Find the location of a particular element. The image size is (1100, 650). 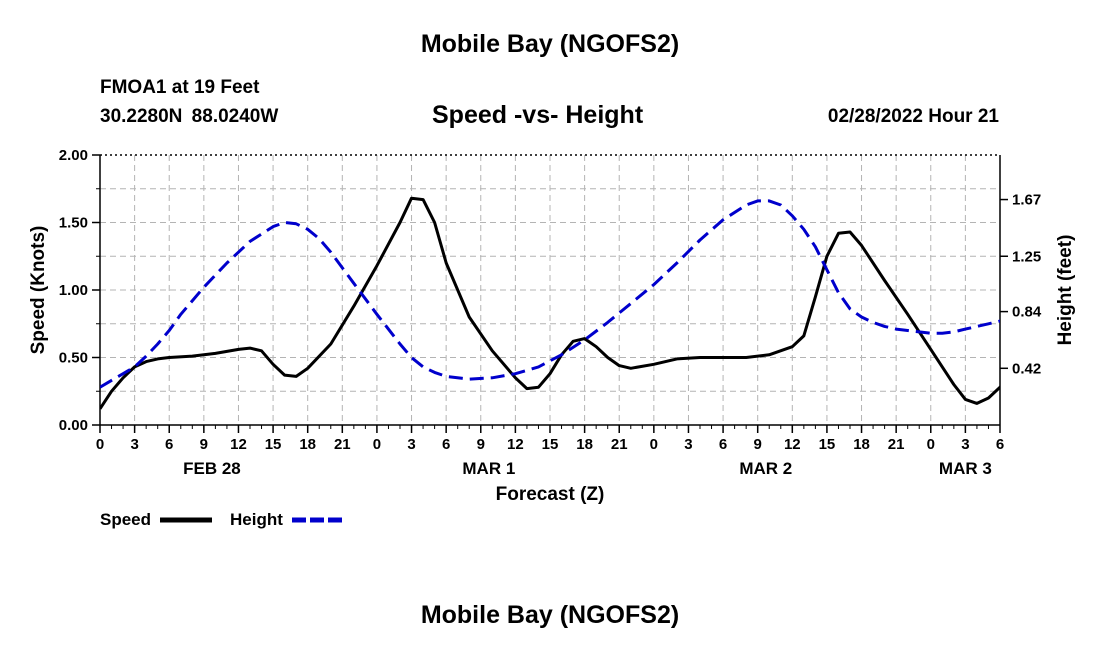

date-label: MAR 2 is located at coordinates (765, 468).